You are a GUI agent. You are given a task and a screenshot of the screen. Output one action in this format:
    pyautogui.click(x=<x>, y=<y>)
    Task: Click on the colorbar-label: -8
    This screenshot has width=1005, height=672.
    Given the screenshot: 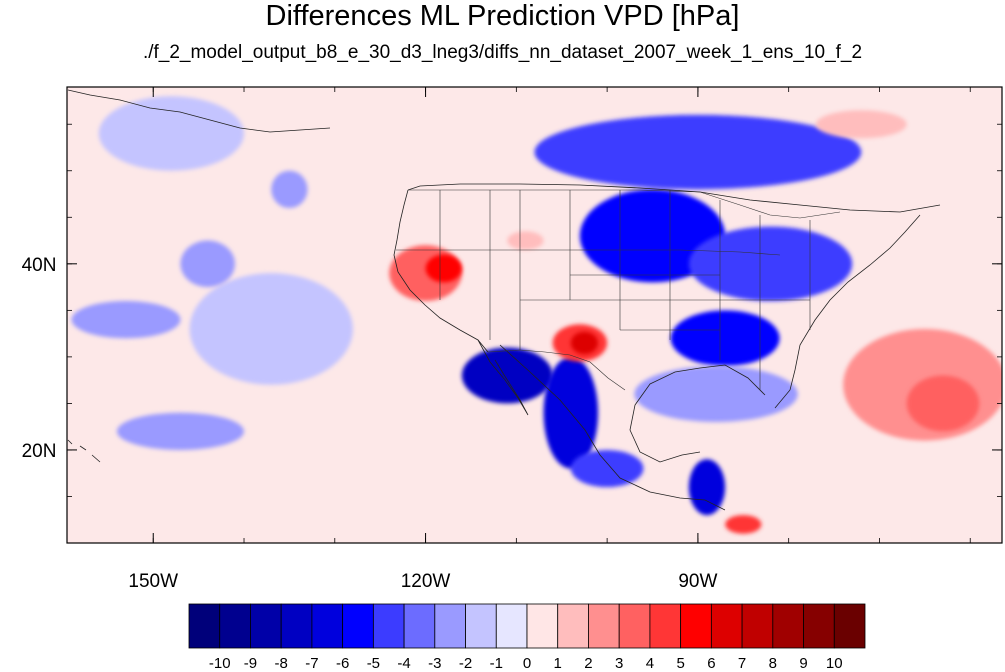 What is the action you would take?
    pyautogui.click(x=281, y=663)
    